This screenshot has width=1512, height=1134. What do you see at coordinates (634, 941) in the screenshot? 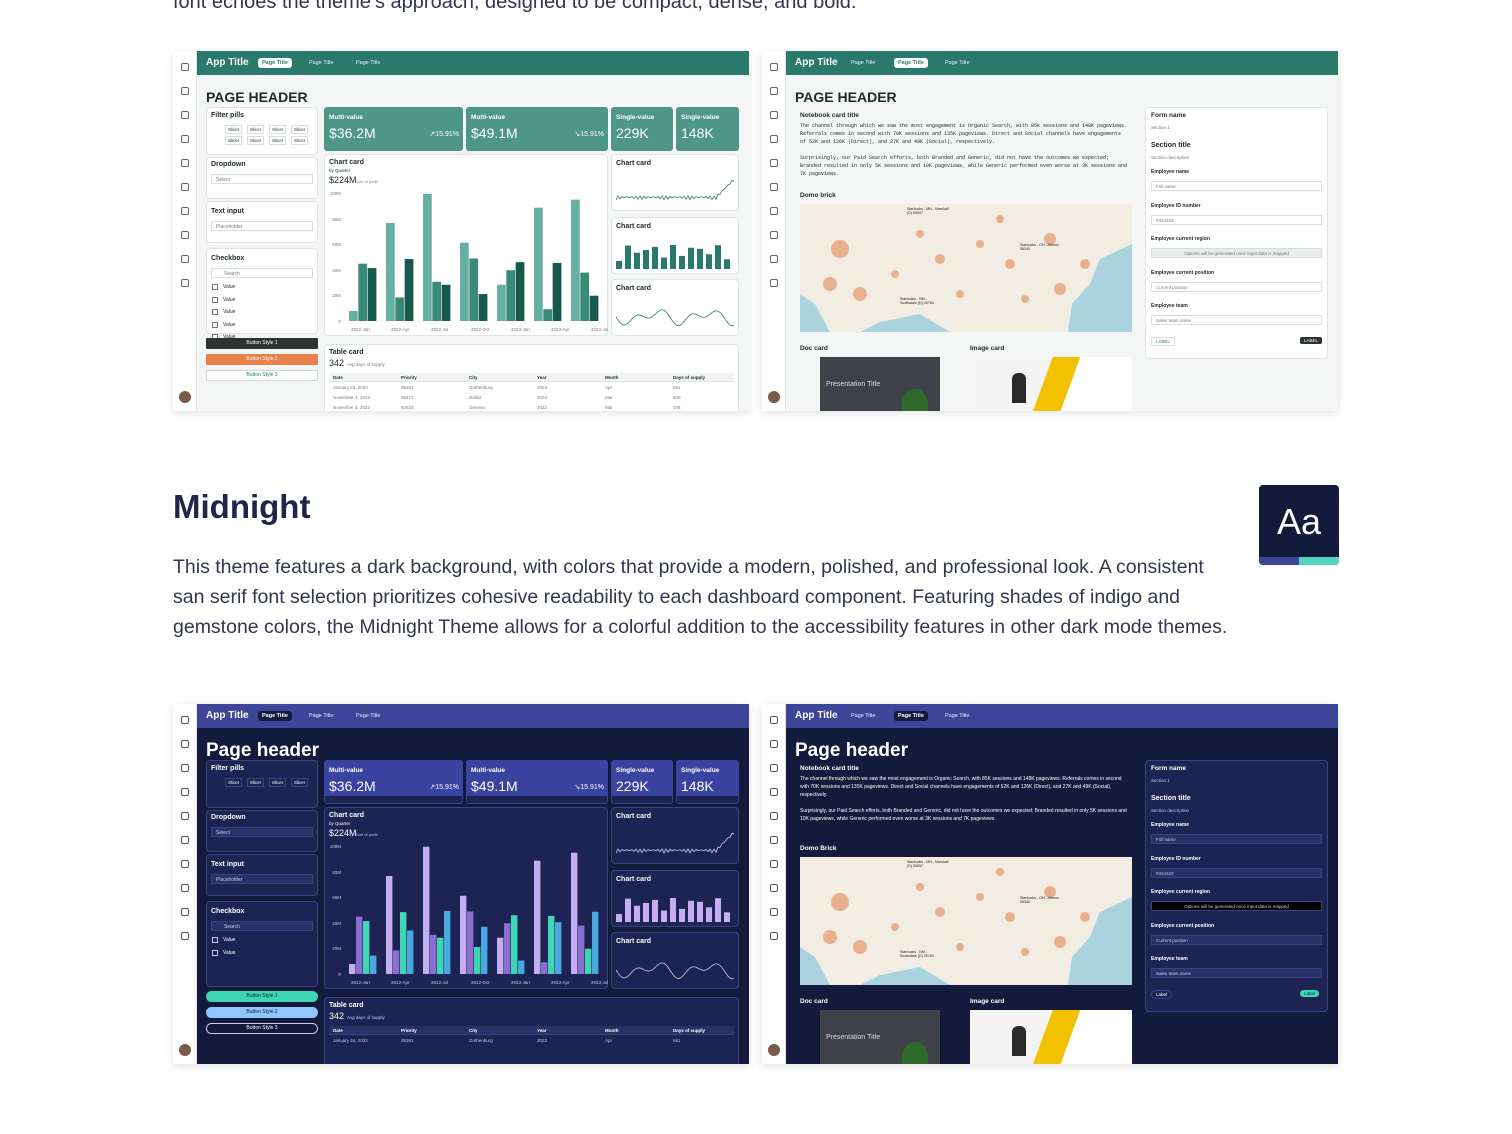
I see `card-title: Chart card` at bounding box center [634, 941].